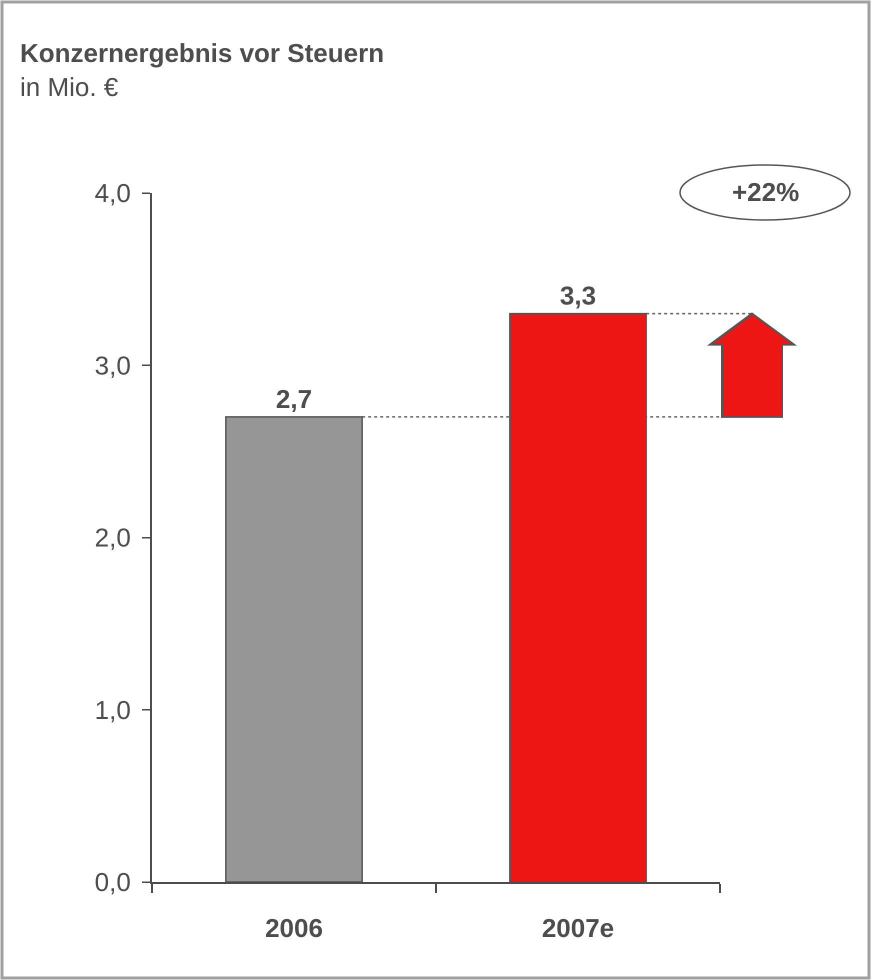 The image size is (873, 980). What do you see at coordinates (766, 192) in the screenshot?
I see `text: +22%` at bounding box center [766, 192].